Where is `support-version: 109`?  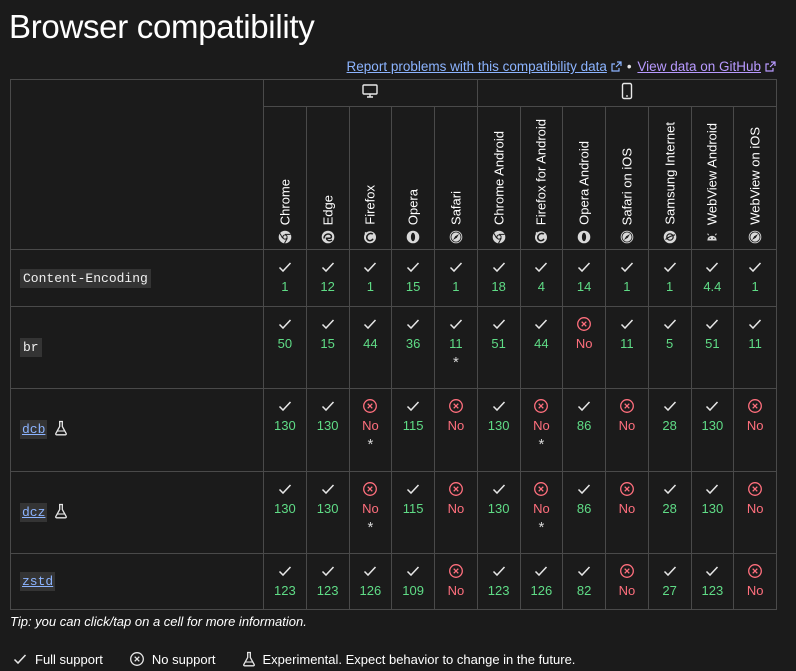
support-version: 109 is located at coordinates (413, 590).